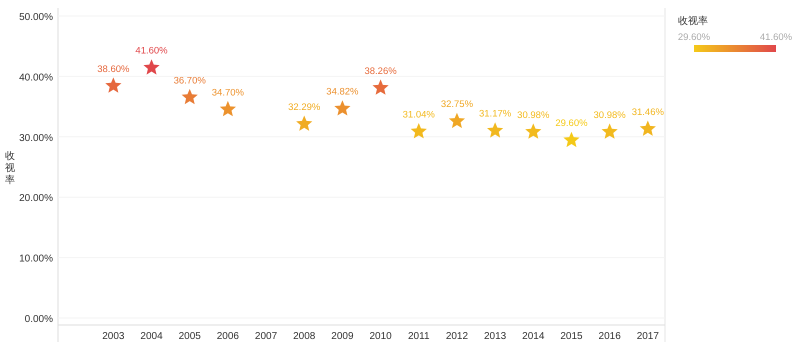 The image size is (800, 346). What do you see at coordinates (266, 336) in the screenshot?
I see `x-tick-label: 2007` at bounding box center [266, 336].